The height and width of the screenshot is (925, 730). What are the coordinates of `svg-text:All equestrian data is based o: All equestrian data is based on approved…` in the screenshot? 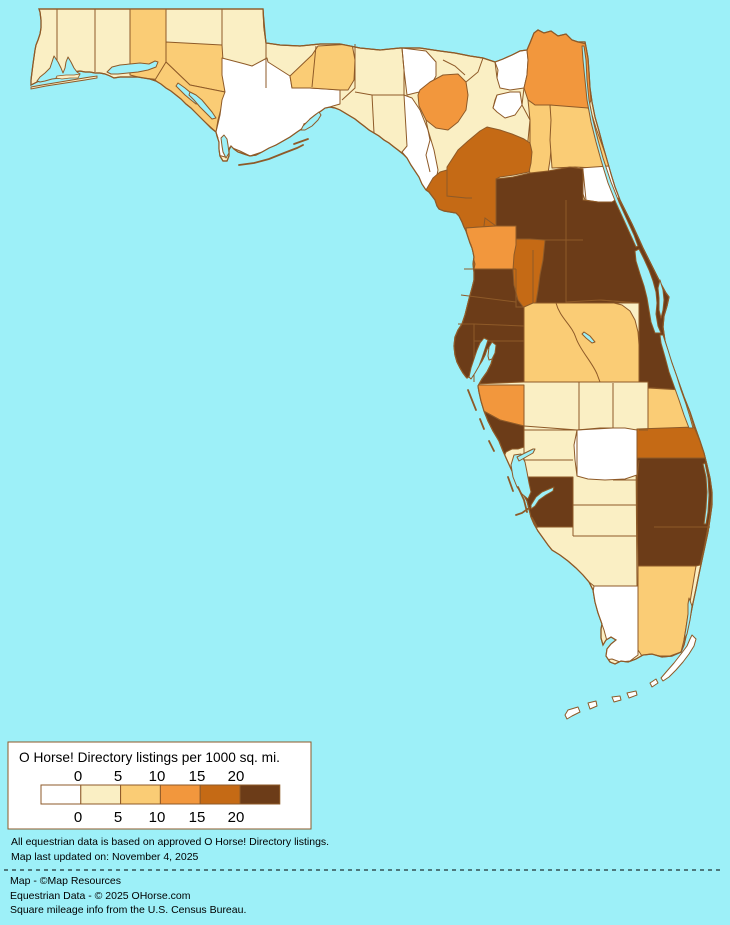 It's located at (170, 842).